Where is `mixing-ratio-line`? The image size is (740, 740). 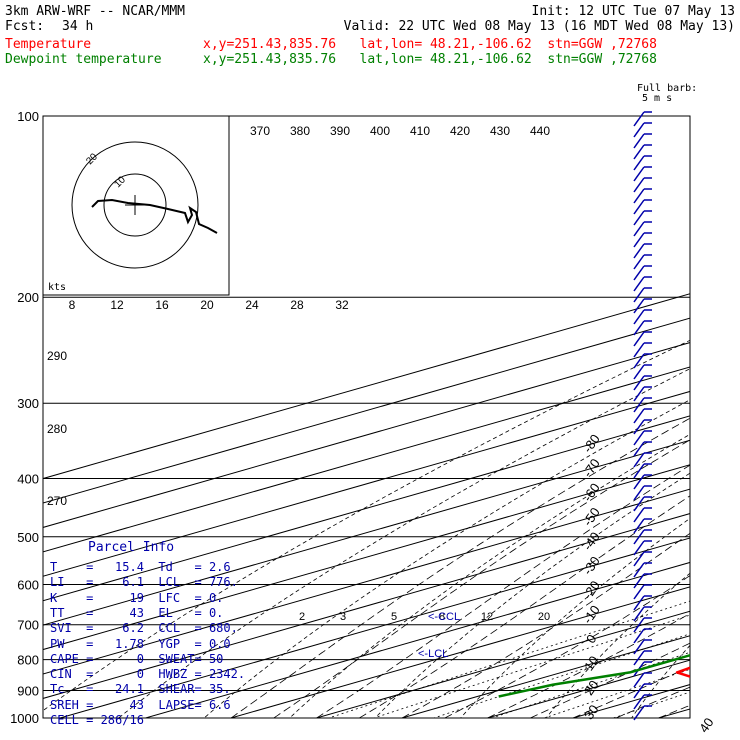 mixing-ratio-line is located at coordinates (651, 704).